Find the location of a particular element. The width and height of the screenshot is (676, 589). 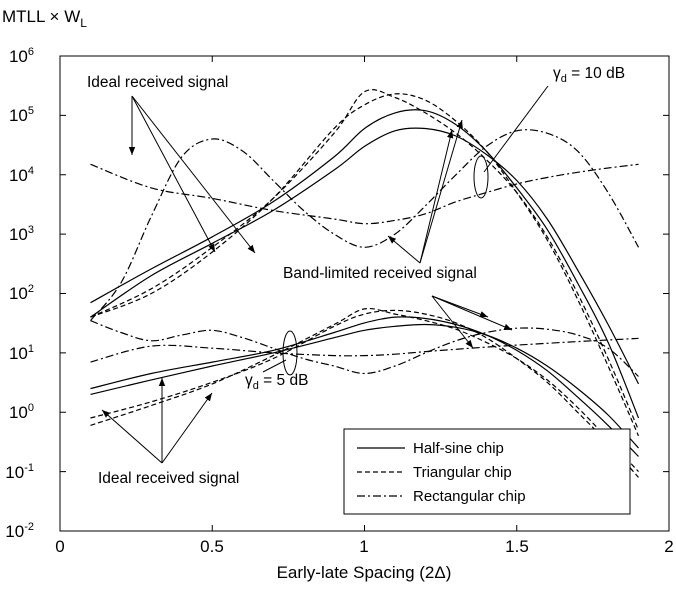

annotation-ideal-bottom: Ideal received signal is located at coordinates (168, 478).